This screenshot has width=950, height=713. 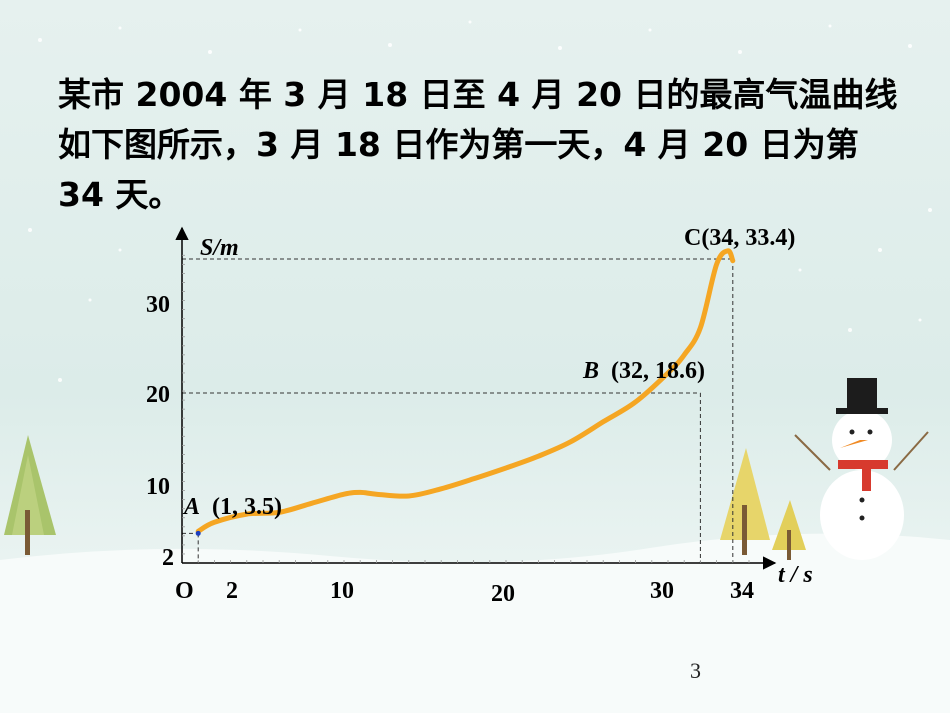 I want to click on snowman-illustration, so click(x=861, y=469).